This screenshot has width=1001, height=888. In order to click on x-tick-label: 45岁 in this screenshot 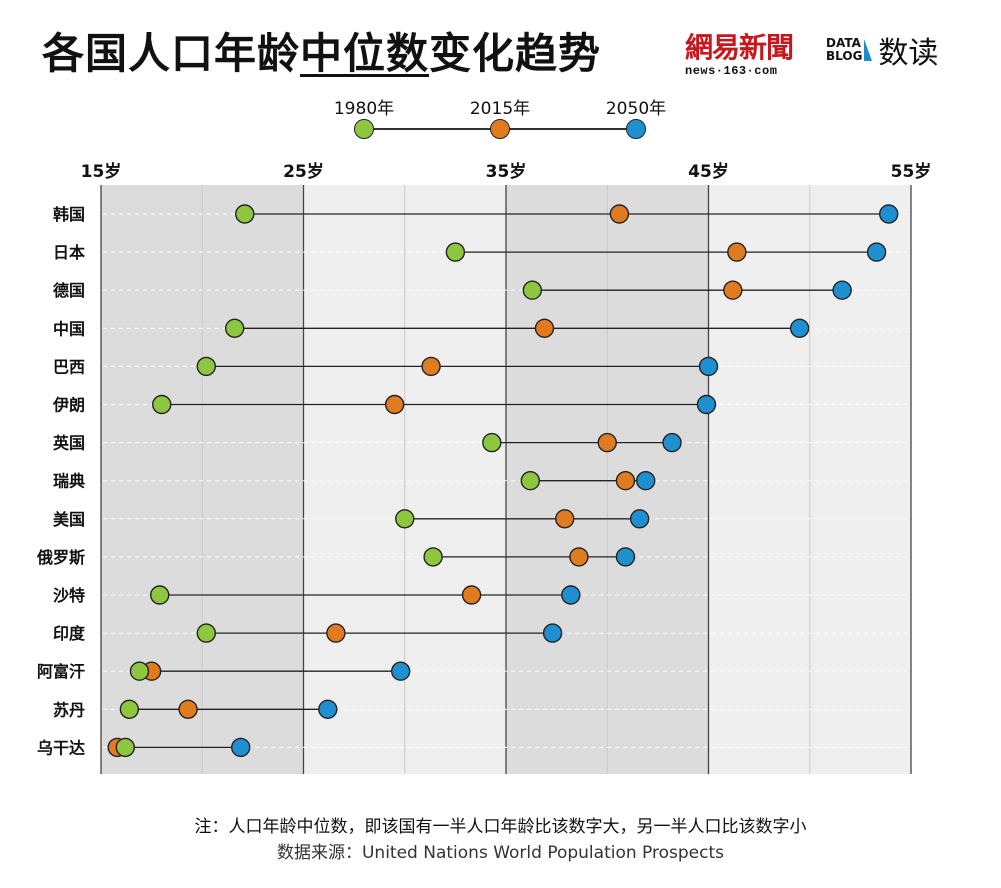, I will do `click(708, 171)`.